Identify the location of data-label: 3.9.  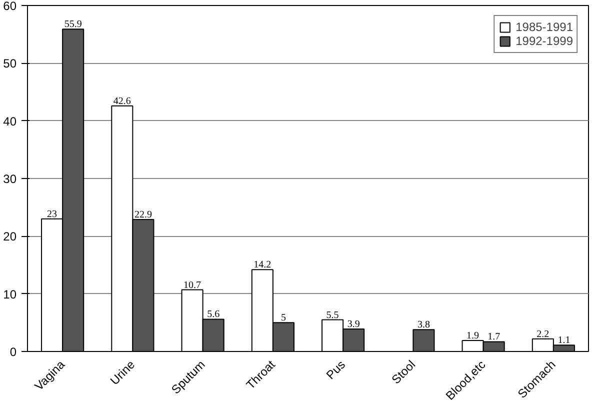
(353, 324).